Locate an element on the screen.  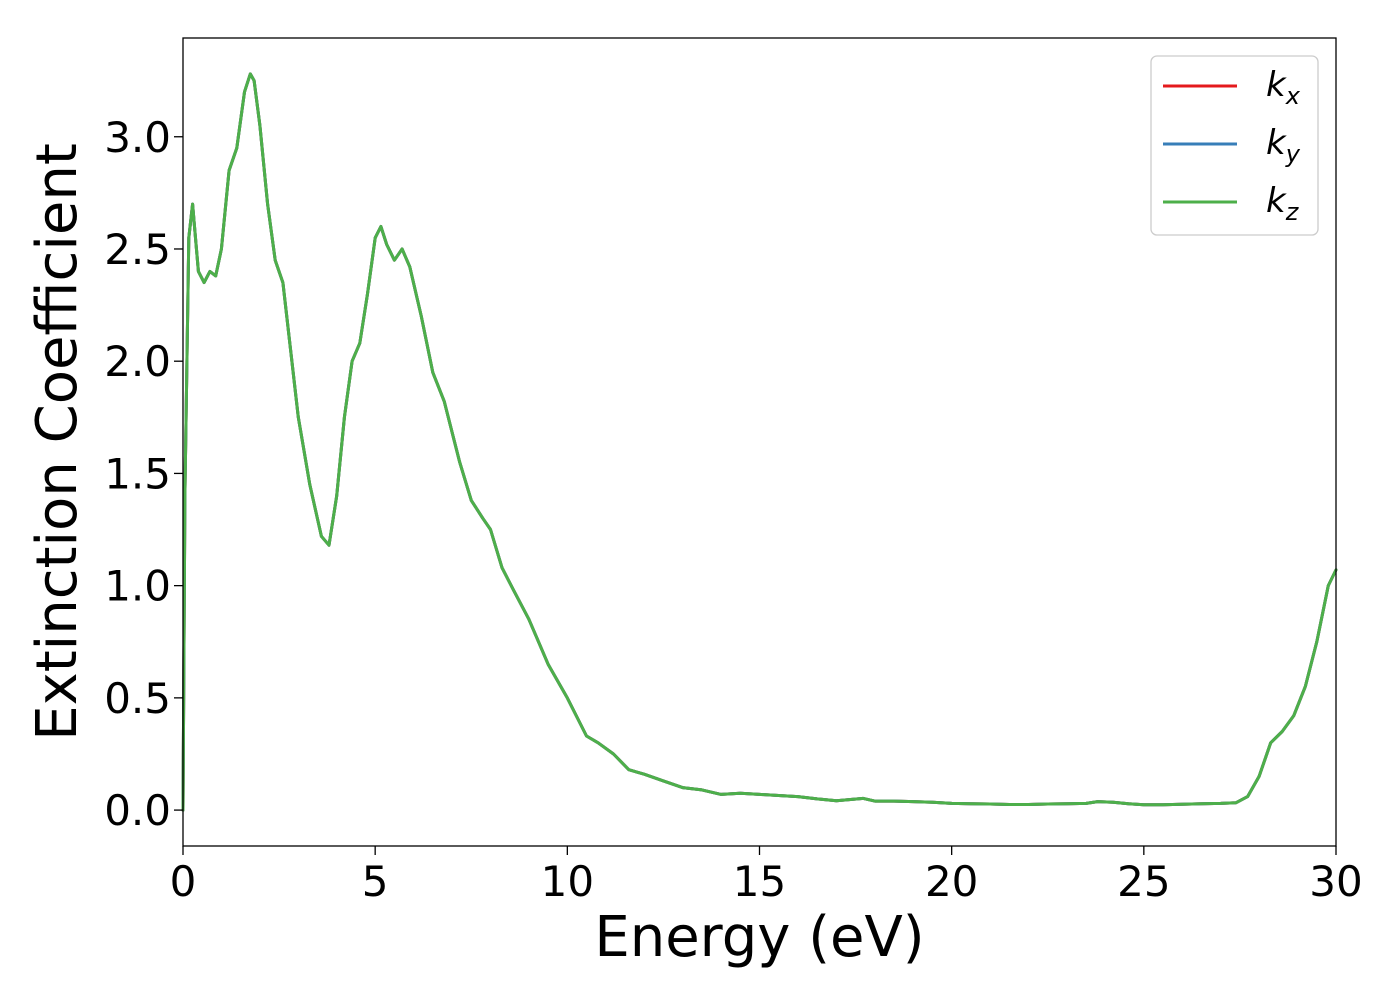
x-tick-label: 20 is located at coordinates (951, 881).